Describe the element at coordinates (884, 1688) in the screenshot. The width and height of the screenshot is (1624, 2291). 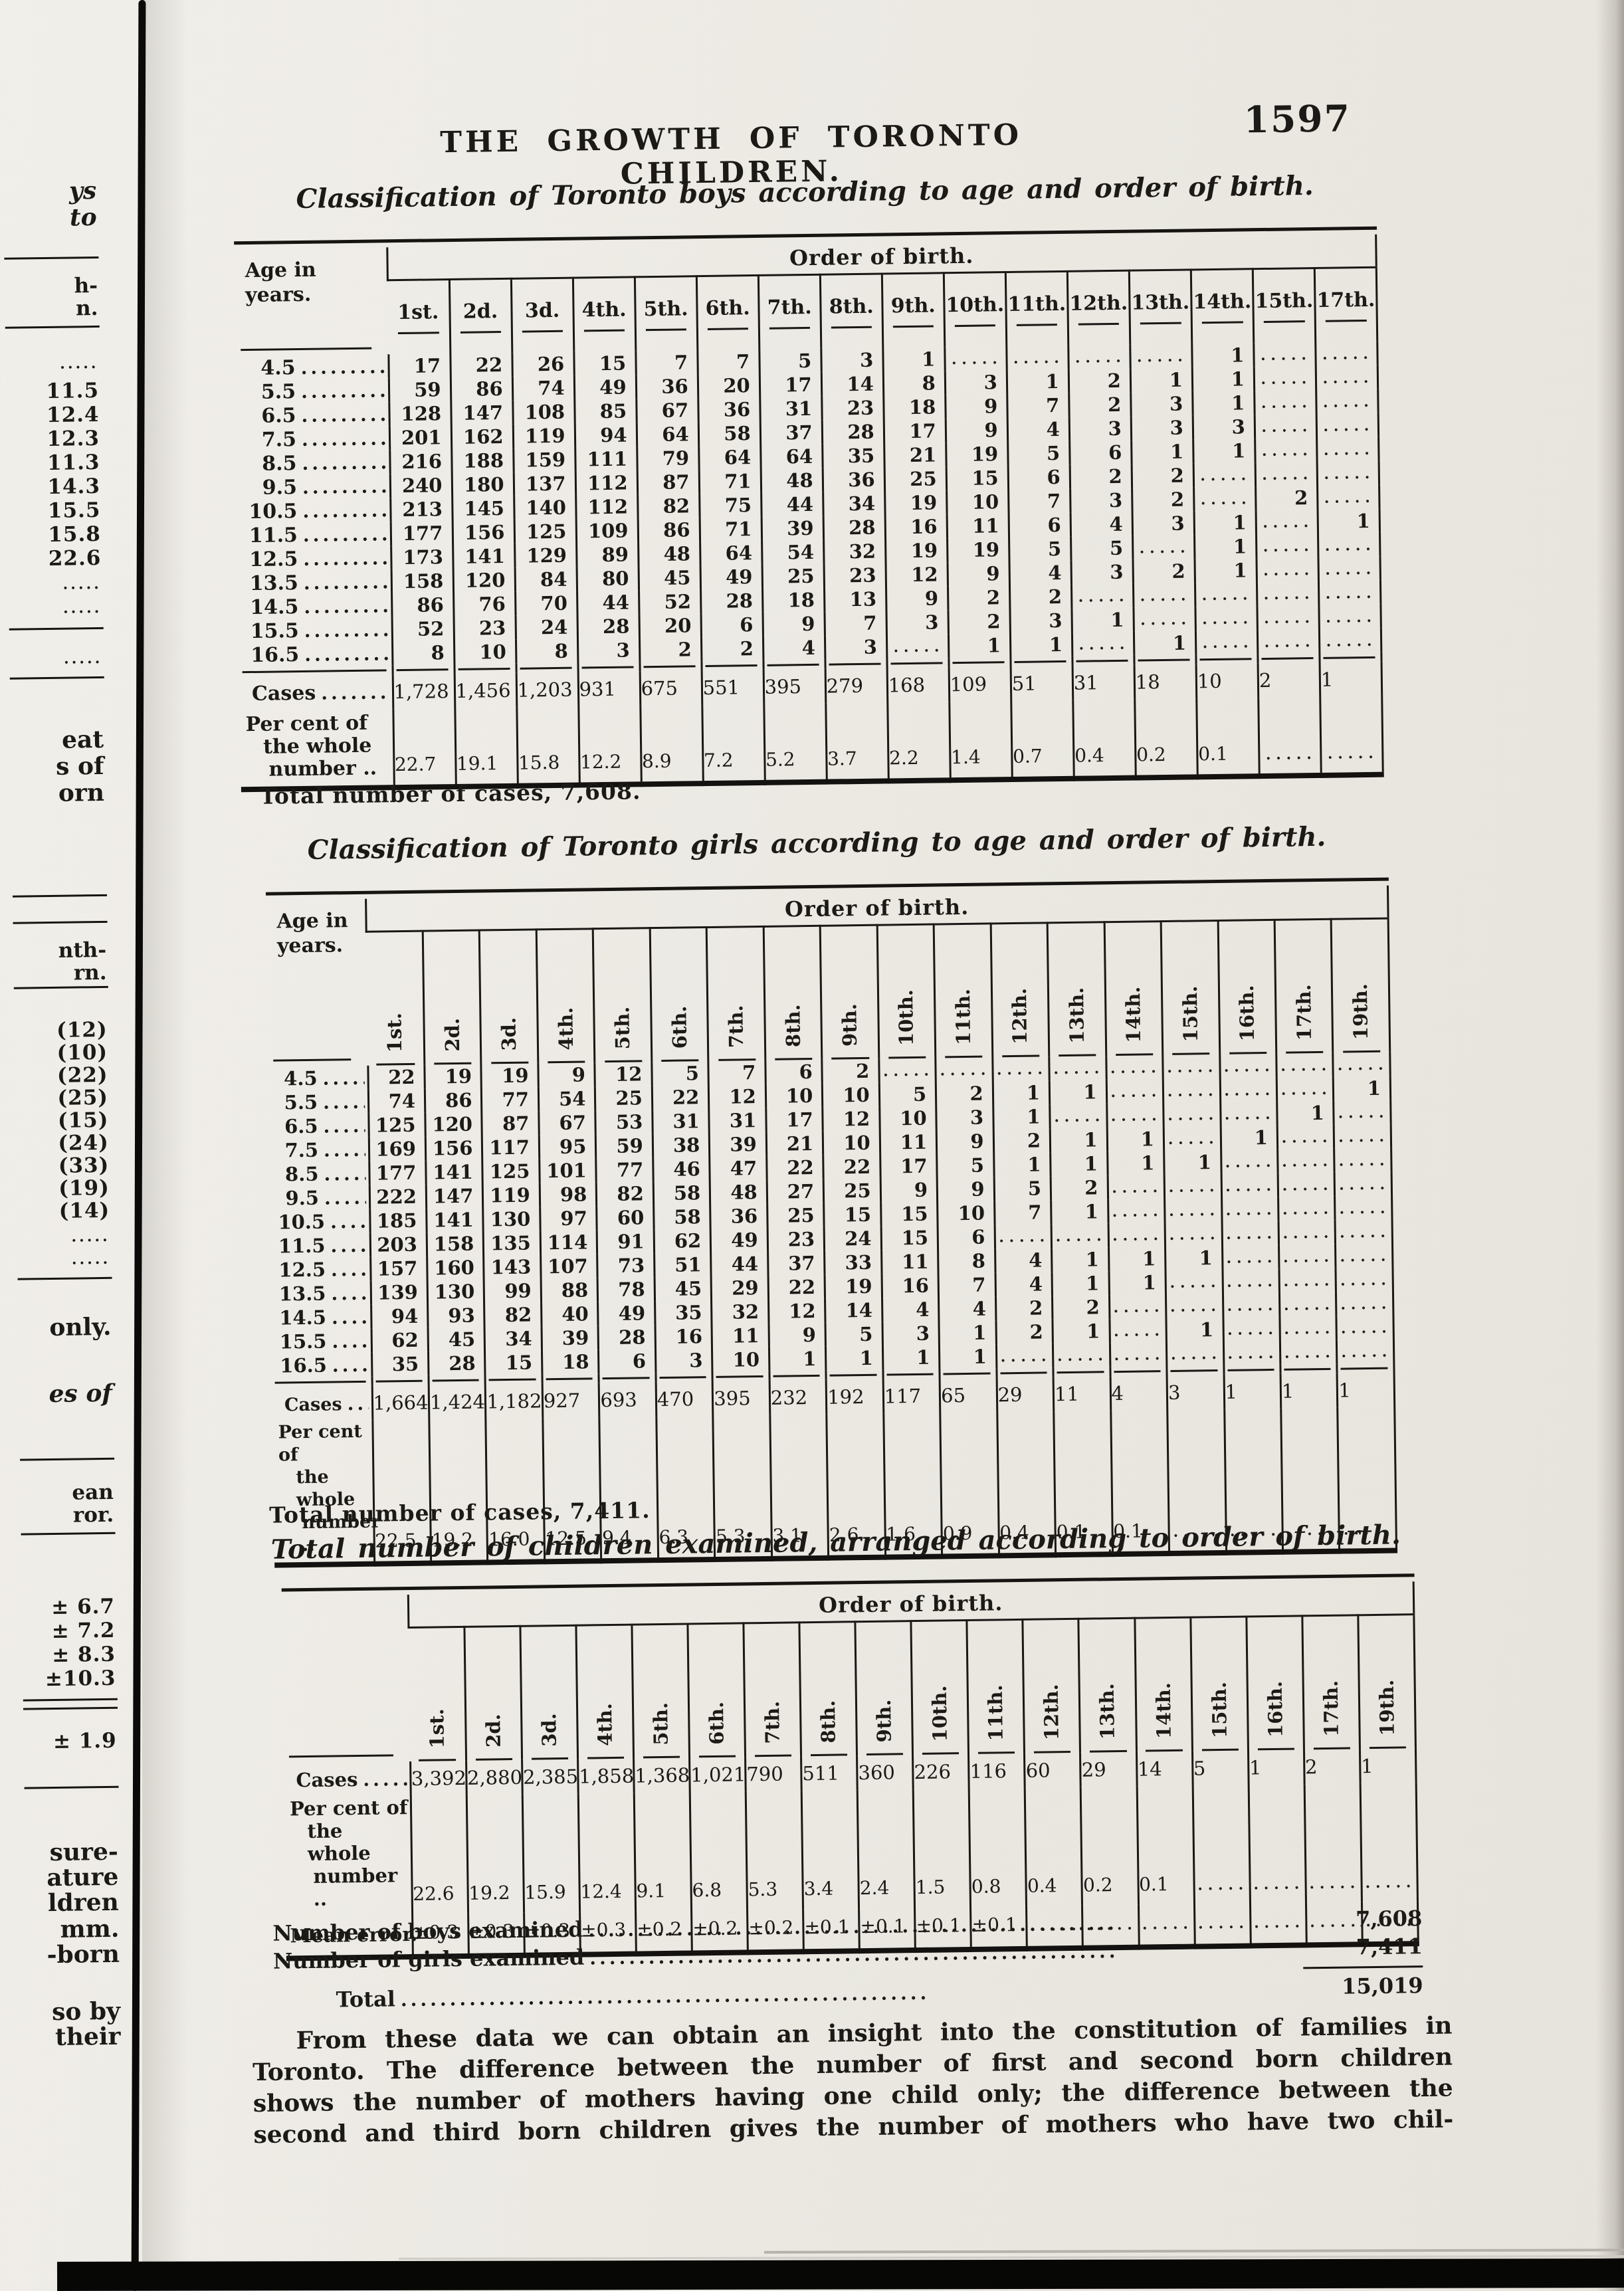
I see `column-header: 9th.` at that location.